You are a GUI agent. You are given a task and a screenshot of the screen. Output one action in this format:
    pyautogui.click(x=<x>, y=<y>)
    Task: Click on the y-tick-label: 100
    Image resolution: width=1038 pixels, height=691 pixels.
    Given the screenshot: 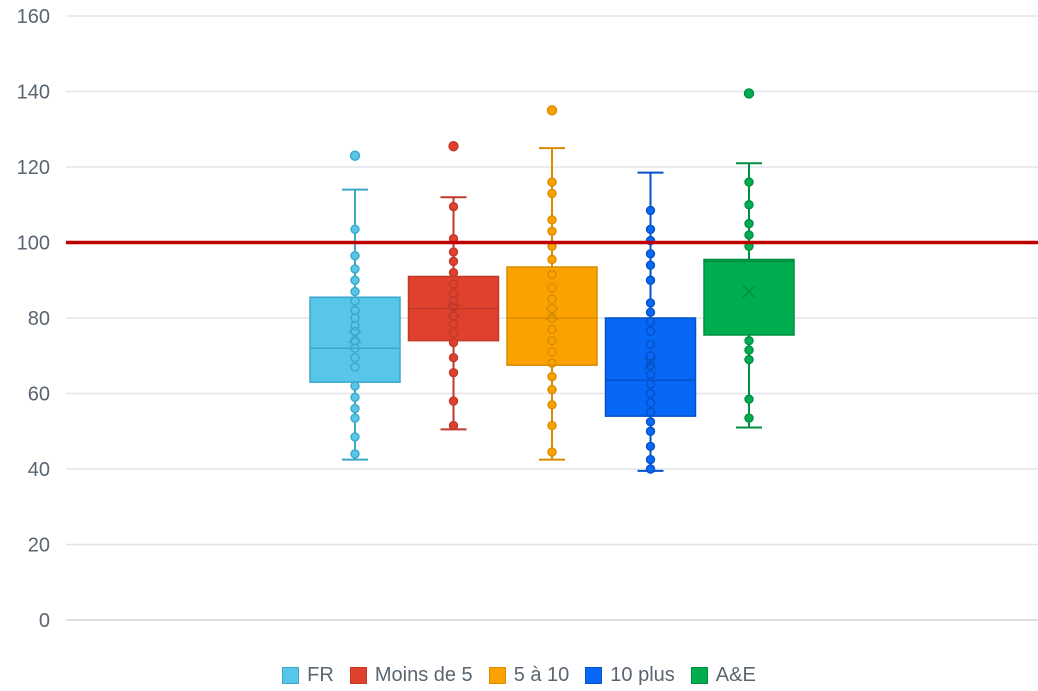 What is the action you would take?
    pyautogui.click(x=33, y=244)
    